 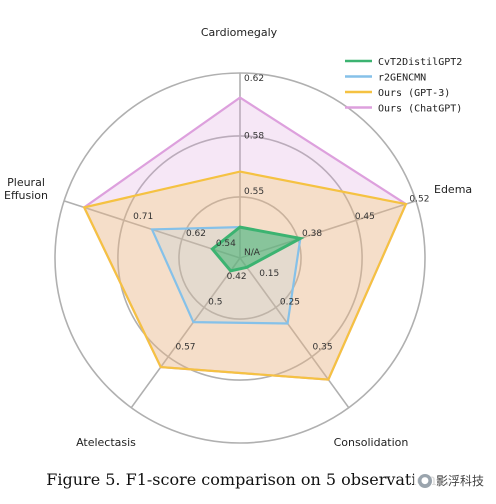 What do you see at coordinates (424, 480) in the screenshot?
I see `wechat-logo-icon: ●` at bounding box center [424, 480].